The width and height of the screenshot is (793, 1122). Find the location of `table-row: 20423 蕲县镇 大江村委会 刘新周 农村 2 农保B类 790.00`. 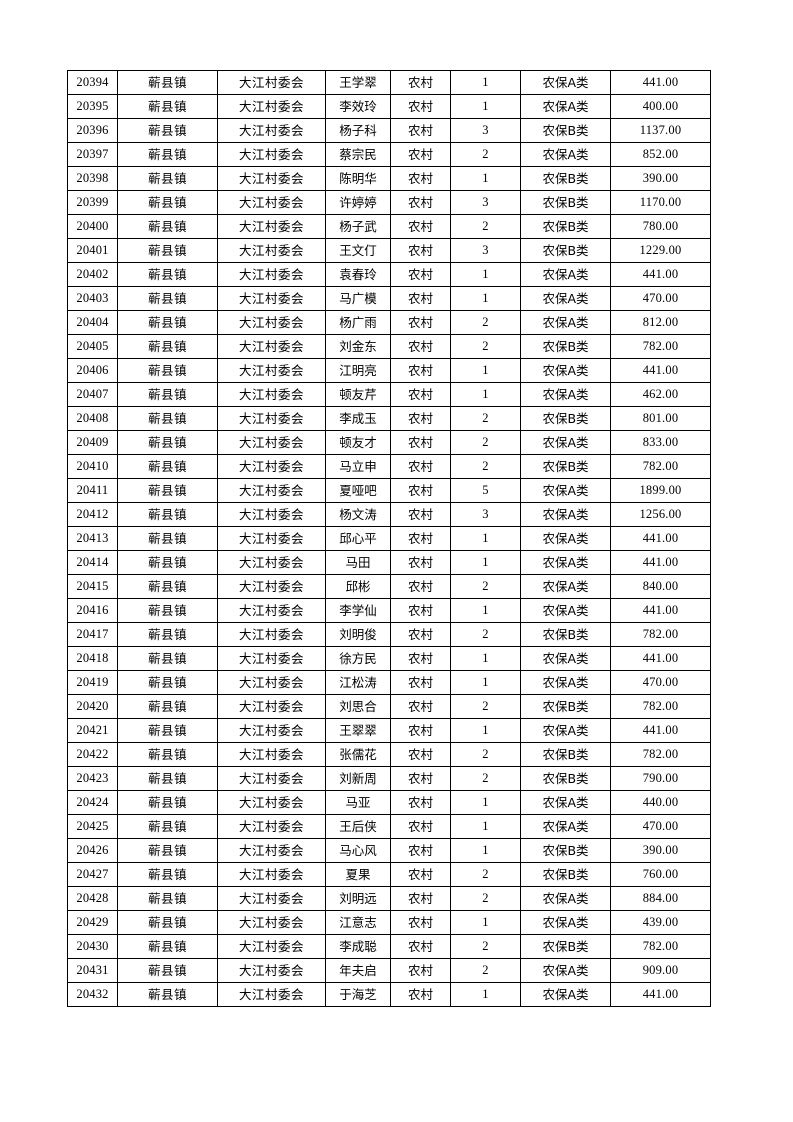

table-row: 20423 蕲县镇 大江村委会 刘新周 农村 2 农保B类 790.00 is located at coordinates (389, 778).